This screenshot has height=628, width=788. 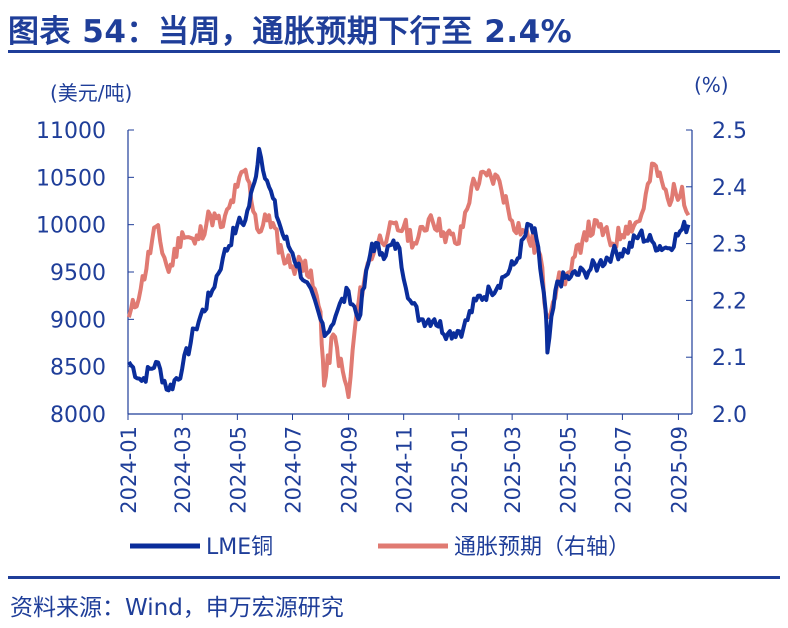 I want to click on x-tick-label: 2024-03, so click(x=183, y=470).